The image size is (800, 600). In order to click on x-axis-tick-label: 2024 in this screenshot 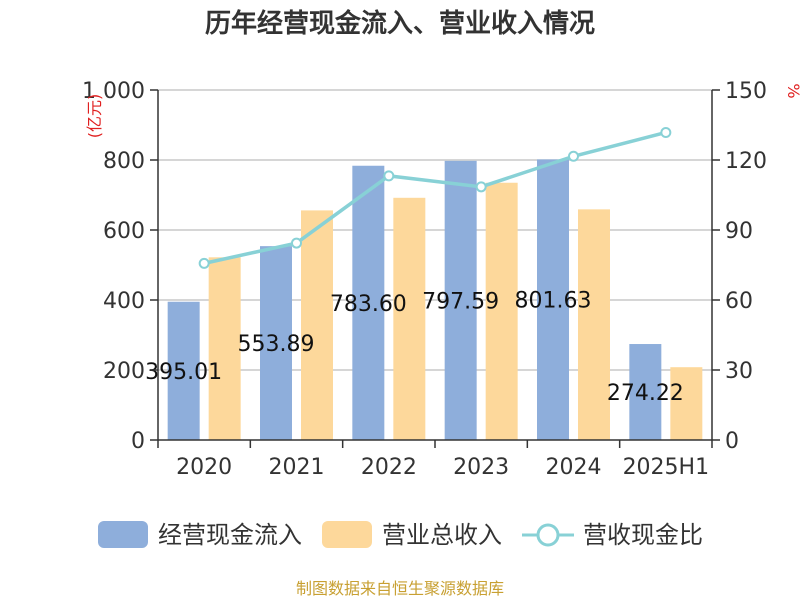, I will do `click(574, 467)`.